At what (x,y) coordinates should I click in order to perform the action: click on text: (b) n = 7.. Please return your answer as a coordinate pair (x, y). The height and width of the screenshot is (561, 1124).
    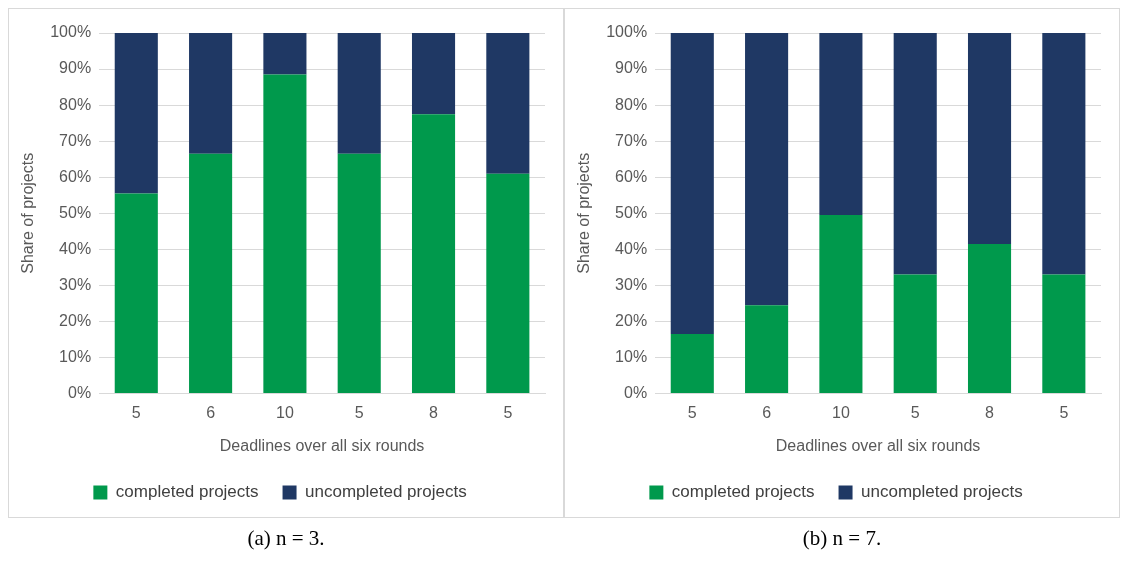
    Looking at the image, I should click on (842, 538).